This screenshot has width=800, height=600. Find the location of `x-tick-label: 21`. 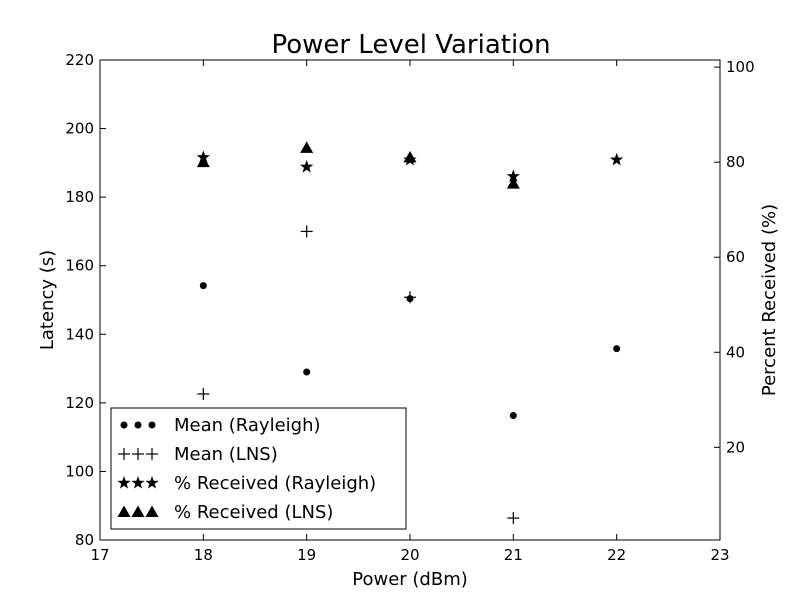

x-tick-label: 21 is located at coordinates (513, 555).